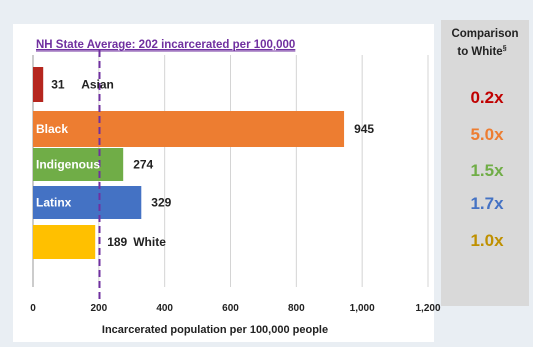 This screenshot has height=347, width=533. Describe the element at coordinates (487, 203) in the screenshot. I see `comparison-value-latinx: 1.7x` at that location.